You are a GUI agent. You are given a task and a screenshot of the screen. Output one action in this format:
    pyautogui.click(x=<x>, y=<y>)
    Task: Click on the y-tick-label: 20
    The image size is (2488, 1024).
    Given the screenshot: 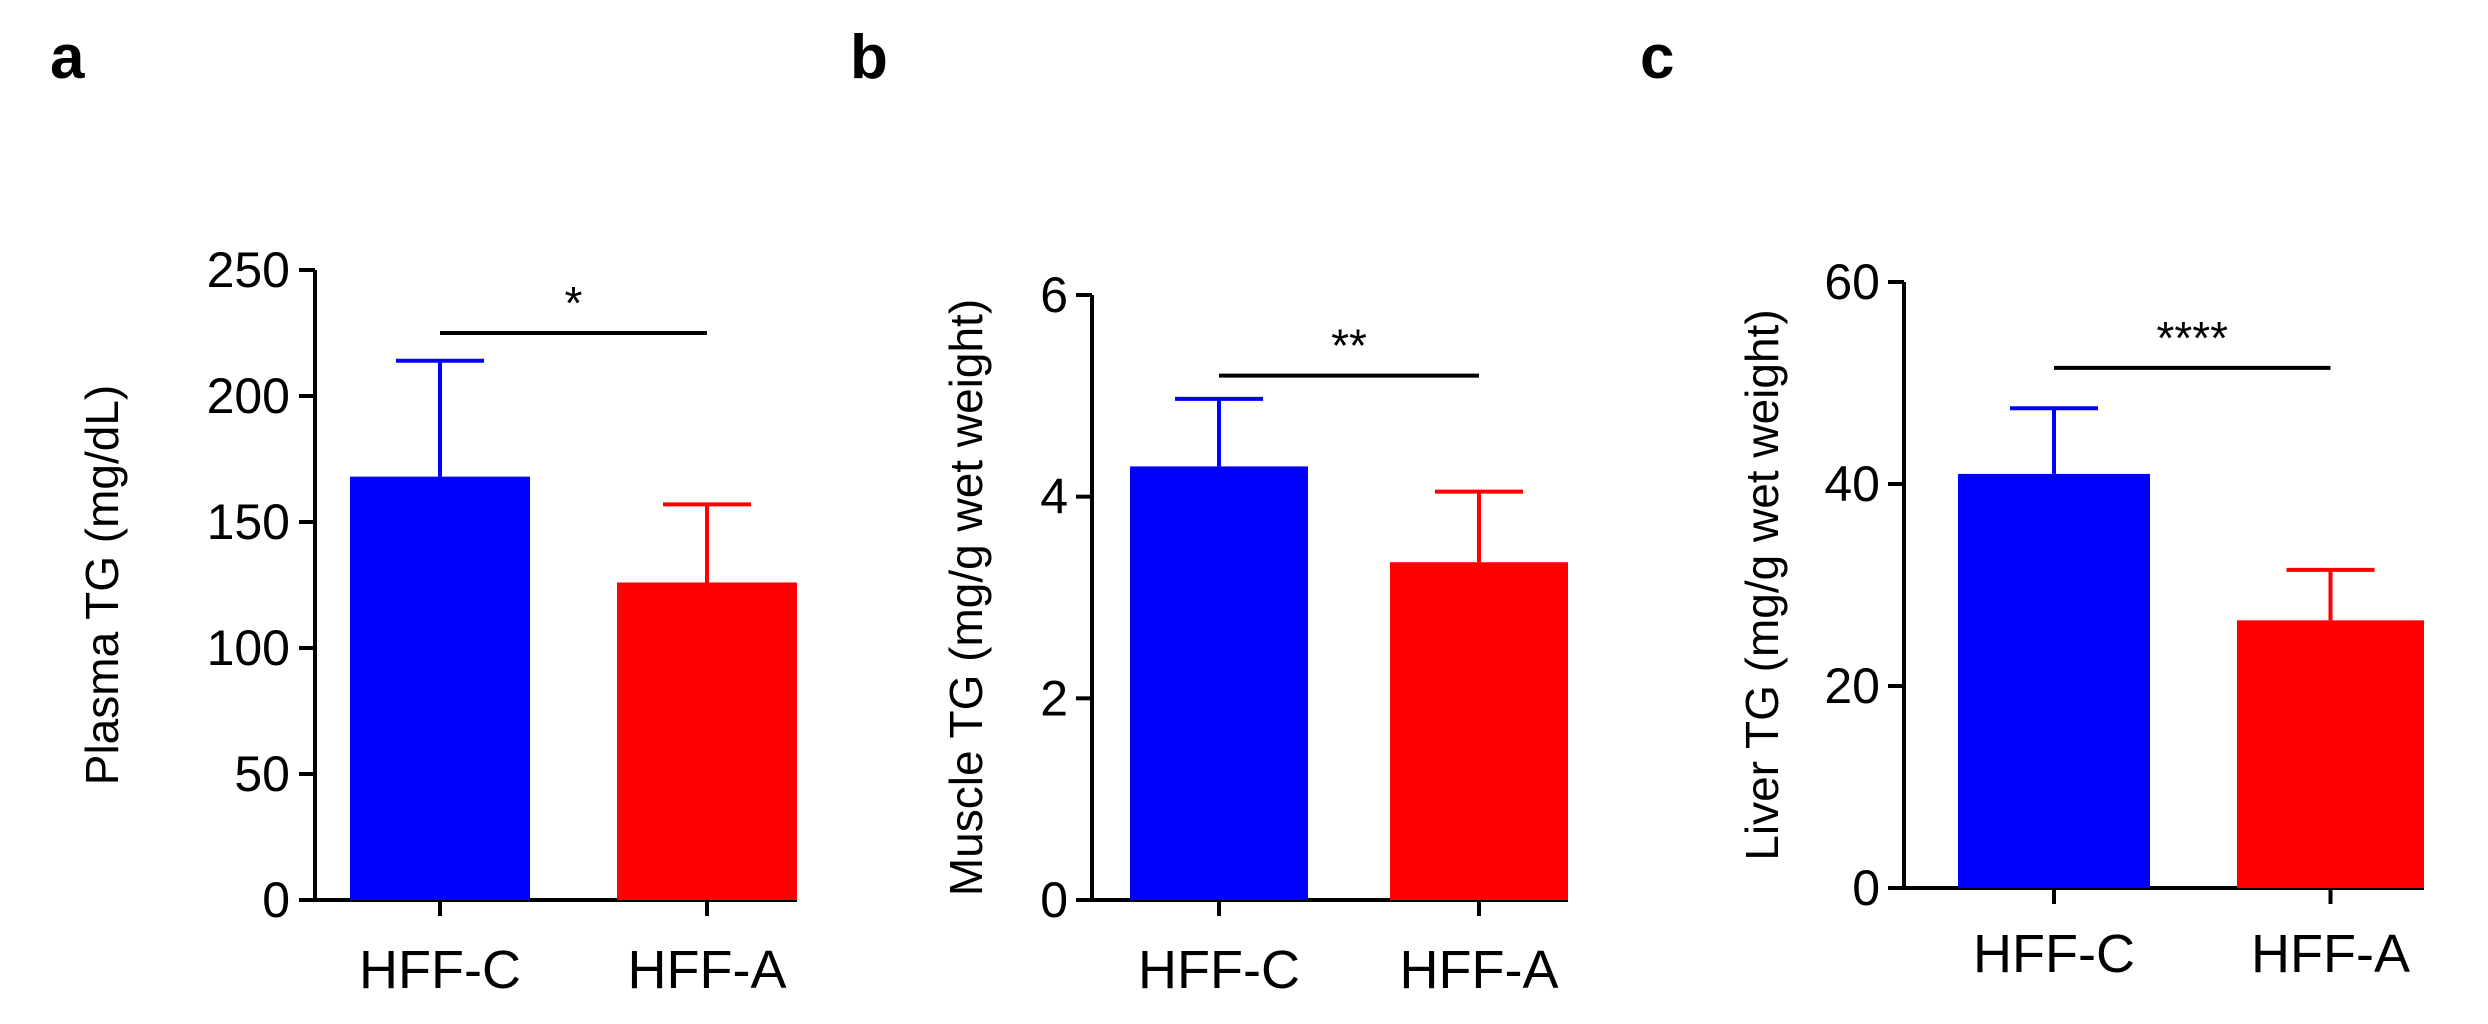 What is the action you would take?
    pyautogui.click(x=1852, y=686)
    